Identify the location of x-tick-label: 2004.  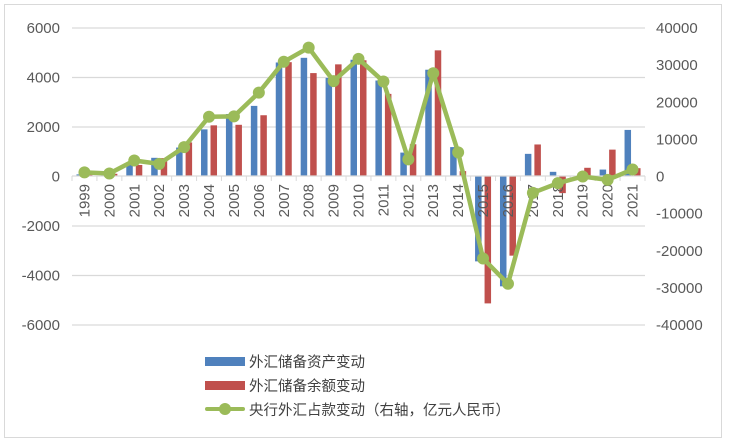
(209, 200).